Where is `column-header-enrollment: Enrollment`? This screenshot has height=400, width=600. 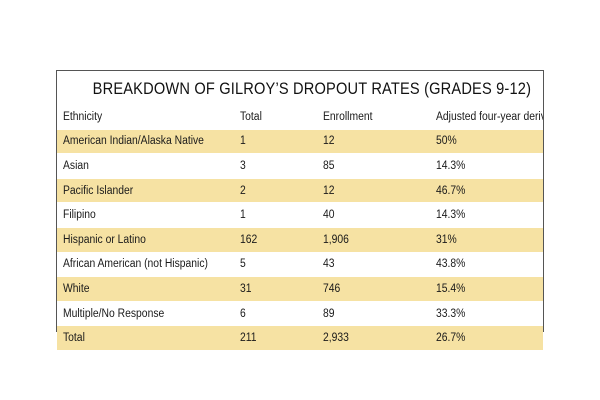
column-header-enrollment: Enrollment is located at coordinates (373, 117).